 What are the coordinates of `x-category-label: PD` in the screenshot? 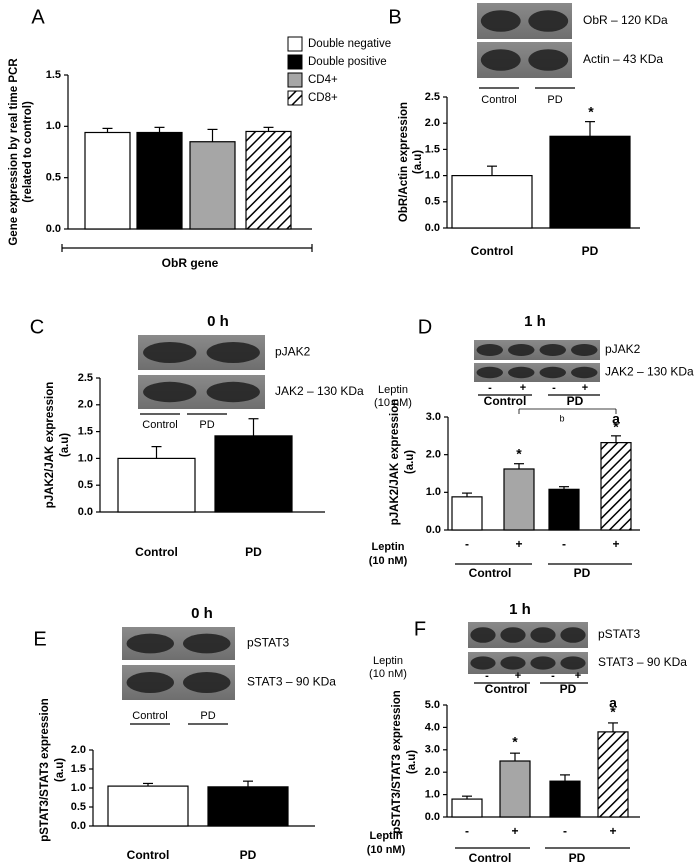 It's located at (248, 855).